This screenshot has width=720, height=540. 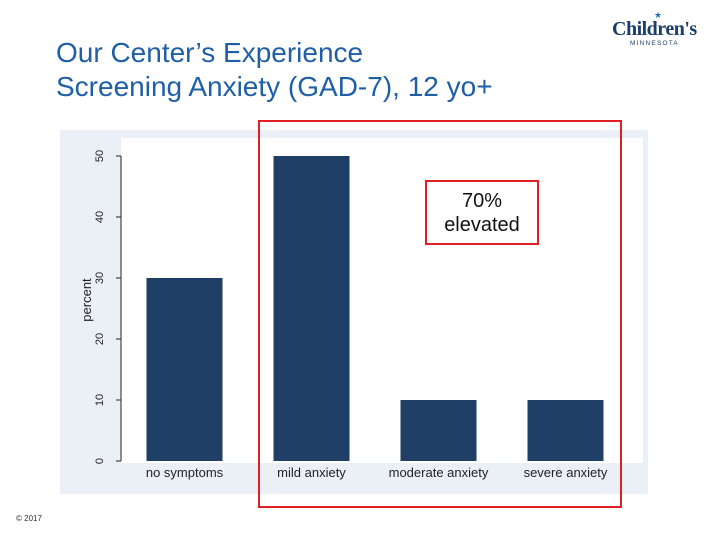 I want to click on logo-name: Children's, so click(x=654, y=29).